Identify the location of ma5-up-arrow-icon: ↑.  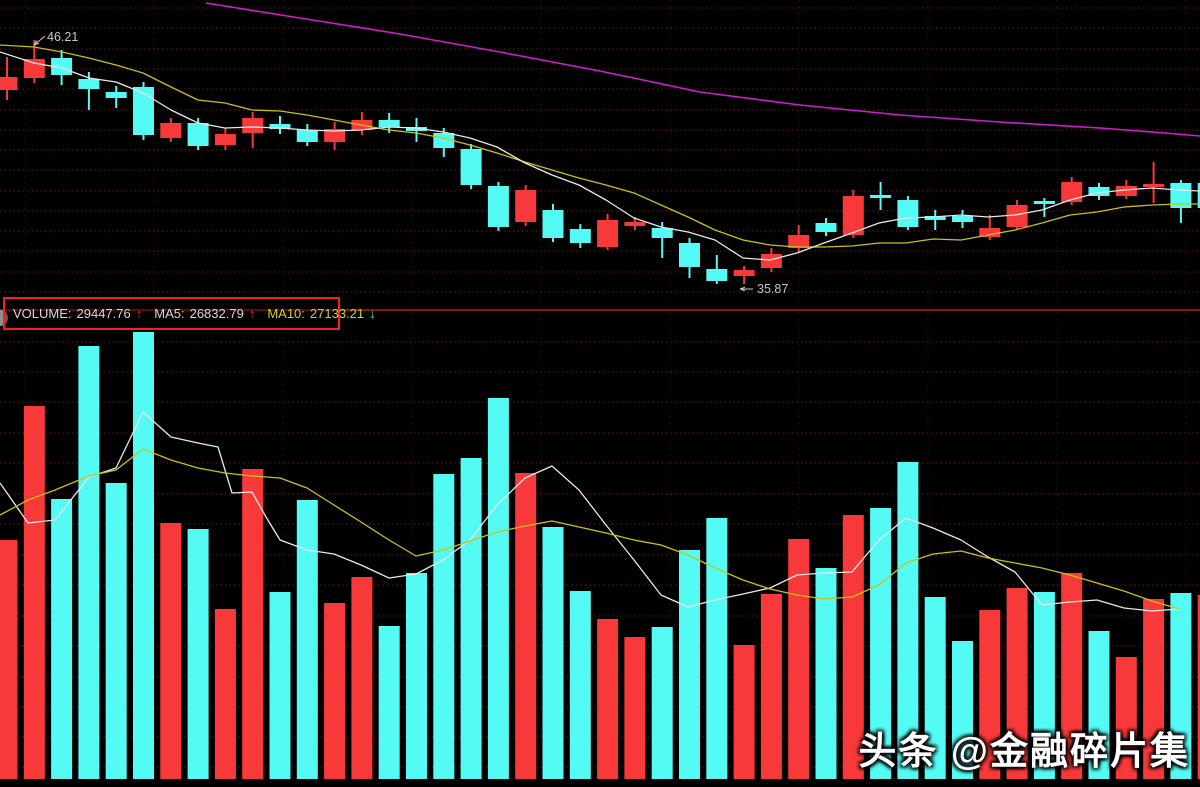
(252, 313).